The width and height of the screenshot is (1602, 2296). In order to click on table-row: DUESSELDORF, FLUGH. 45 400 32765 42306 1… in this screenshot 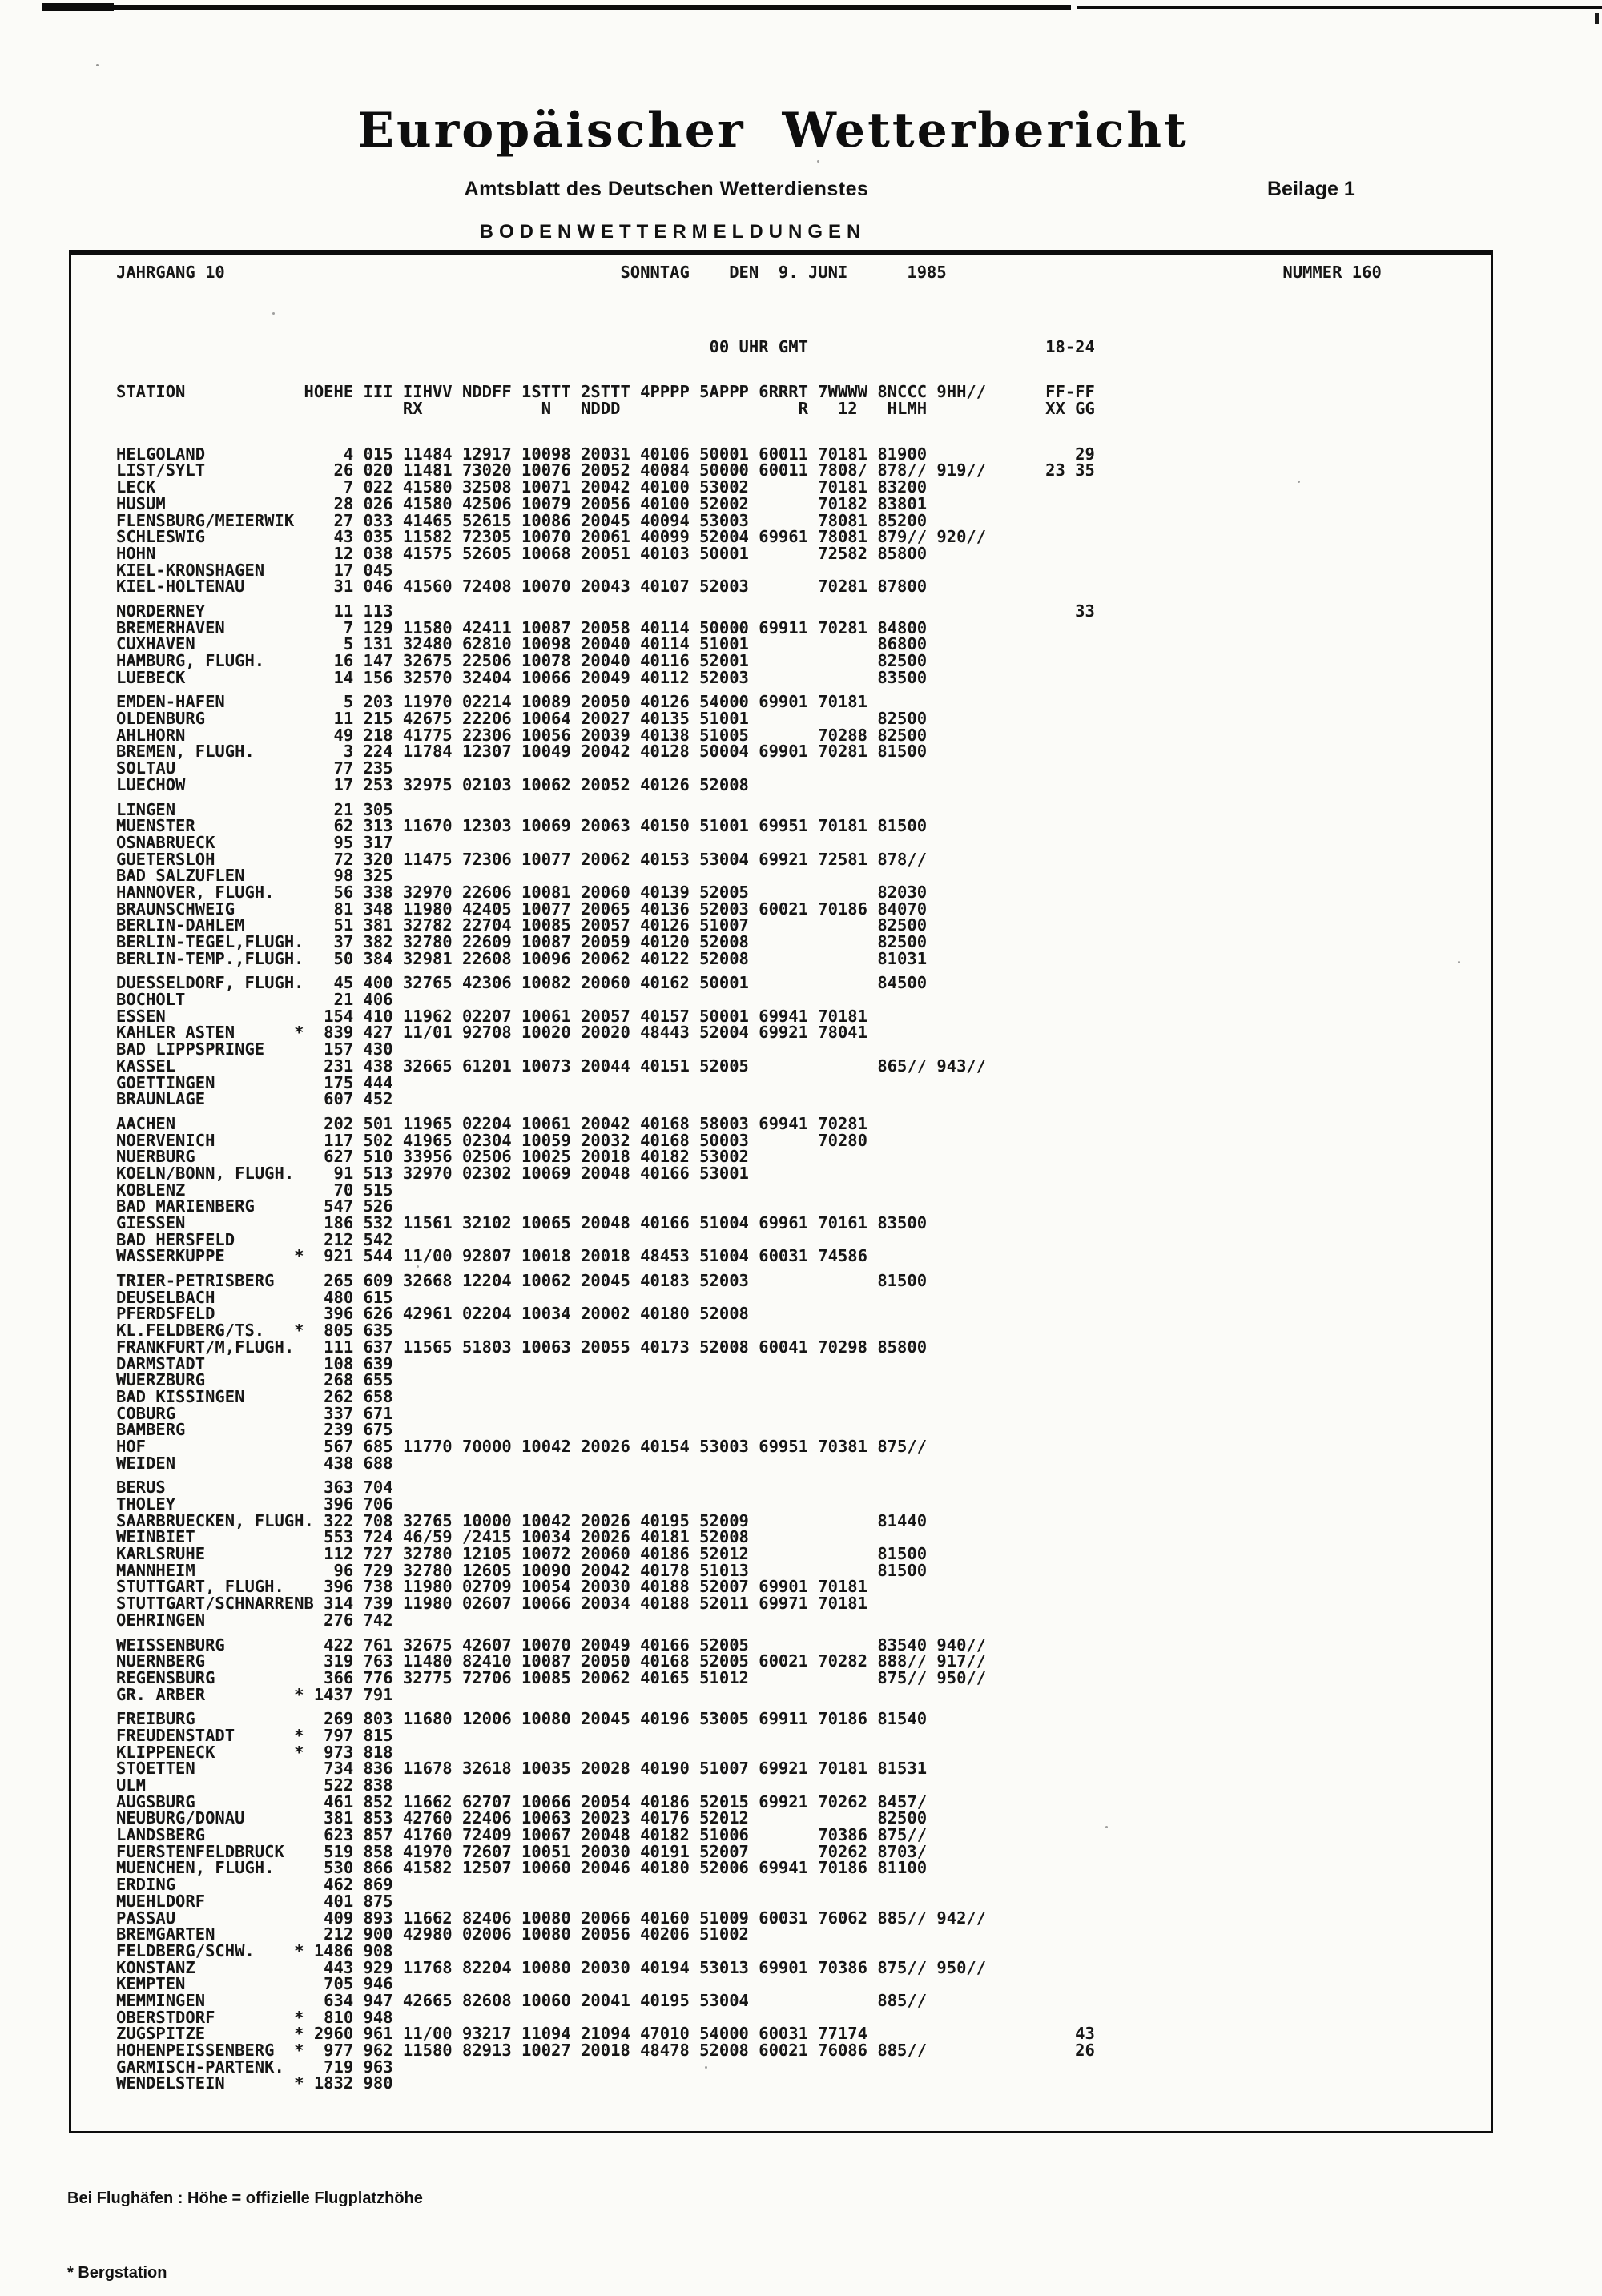, I will do `click(522, 983)`.